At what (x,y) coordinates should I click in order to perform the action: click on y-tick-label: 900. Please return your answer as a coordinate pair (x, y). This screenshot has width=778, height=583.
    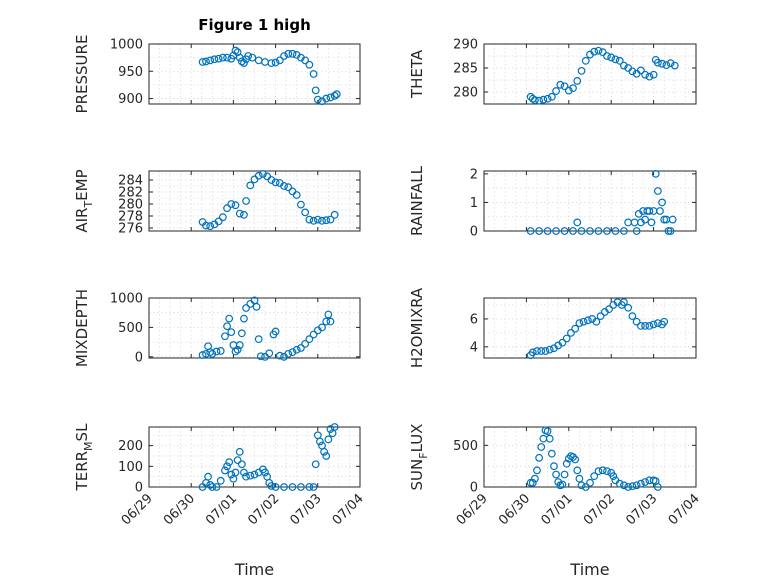
    Looking at the image, I should click on (130, 99).